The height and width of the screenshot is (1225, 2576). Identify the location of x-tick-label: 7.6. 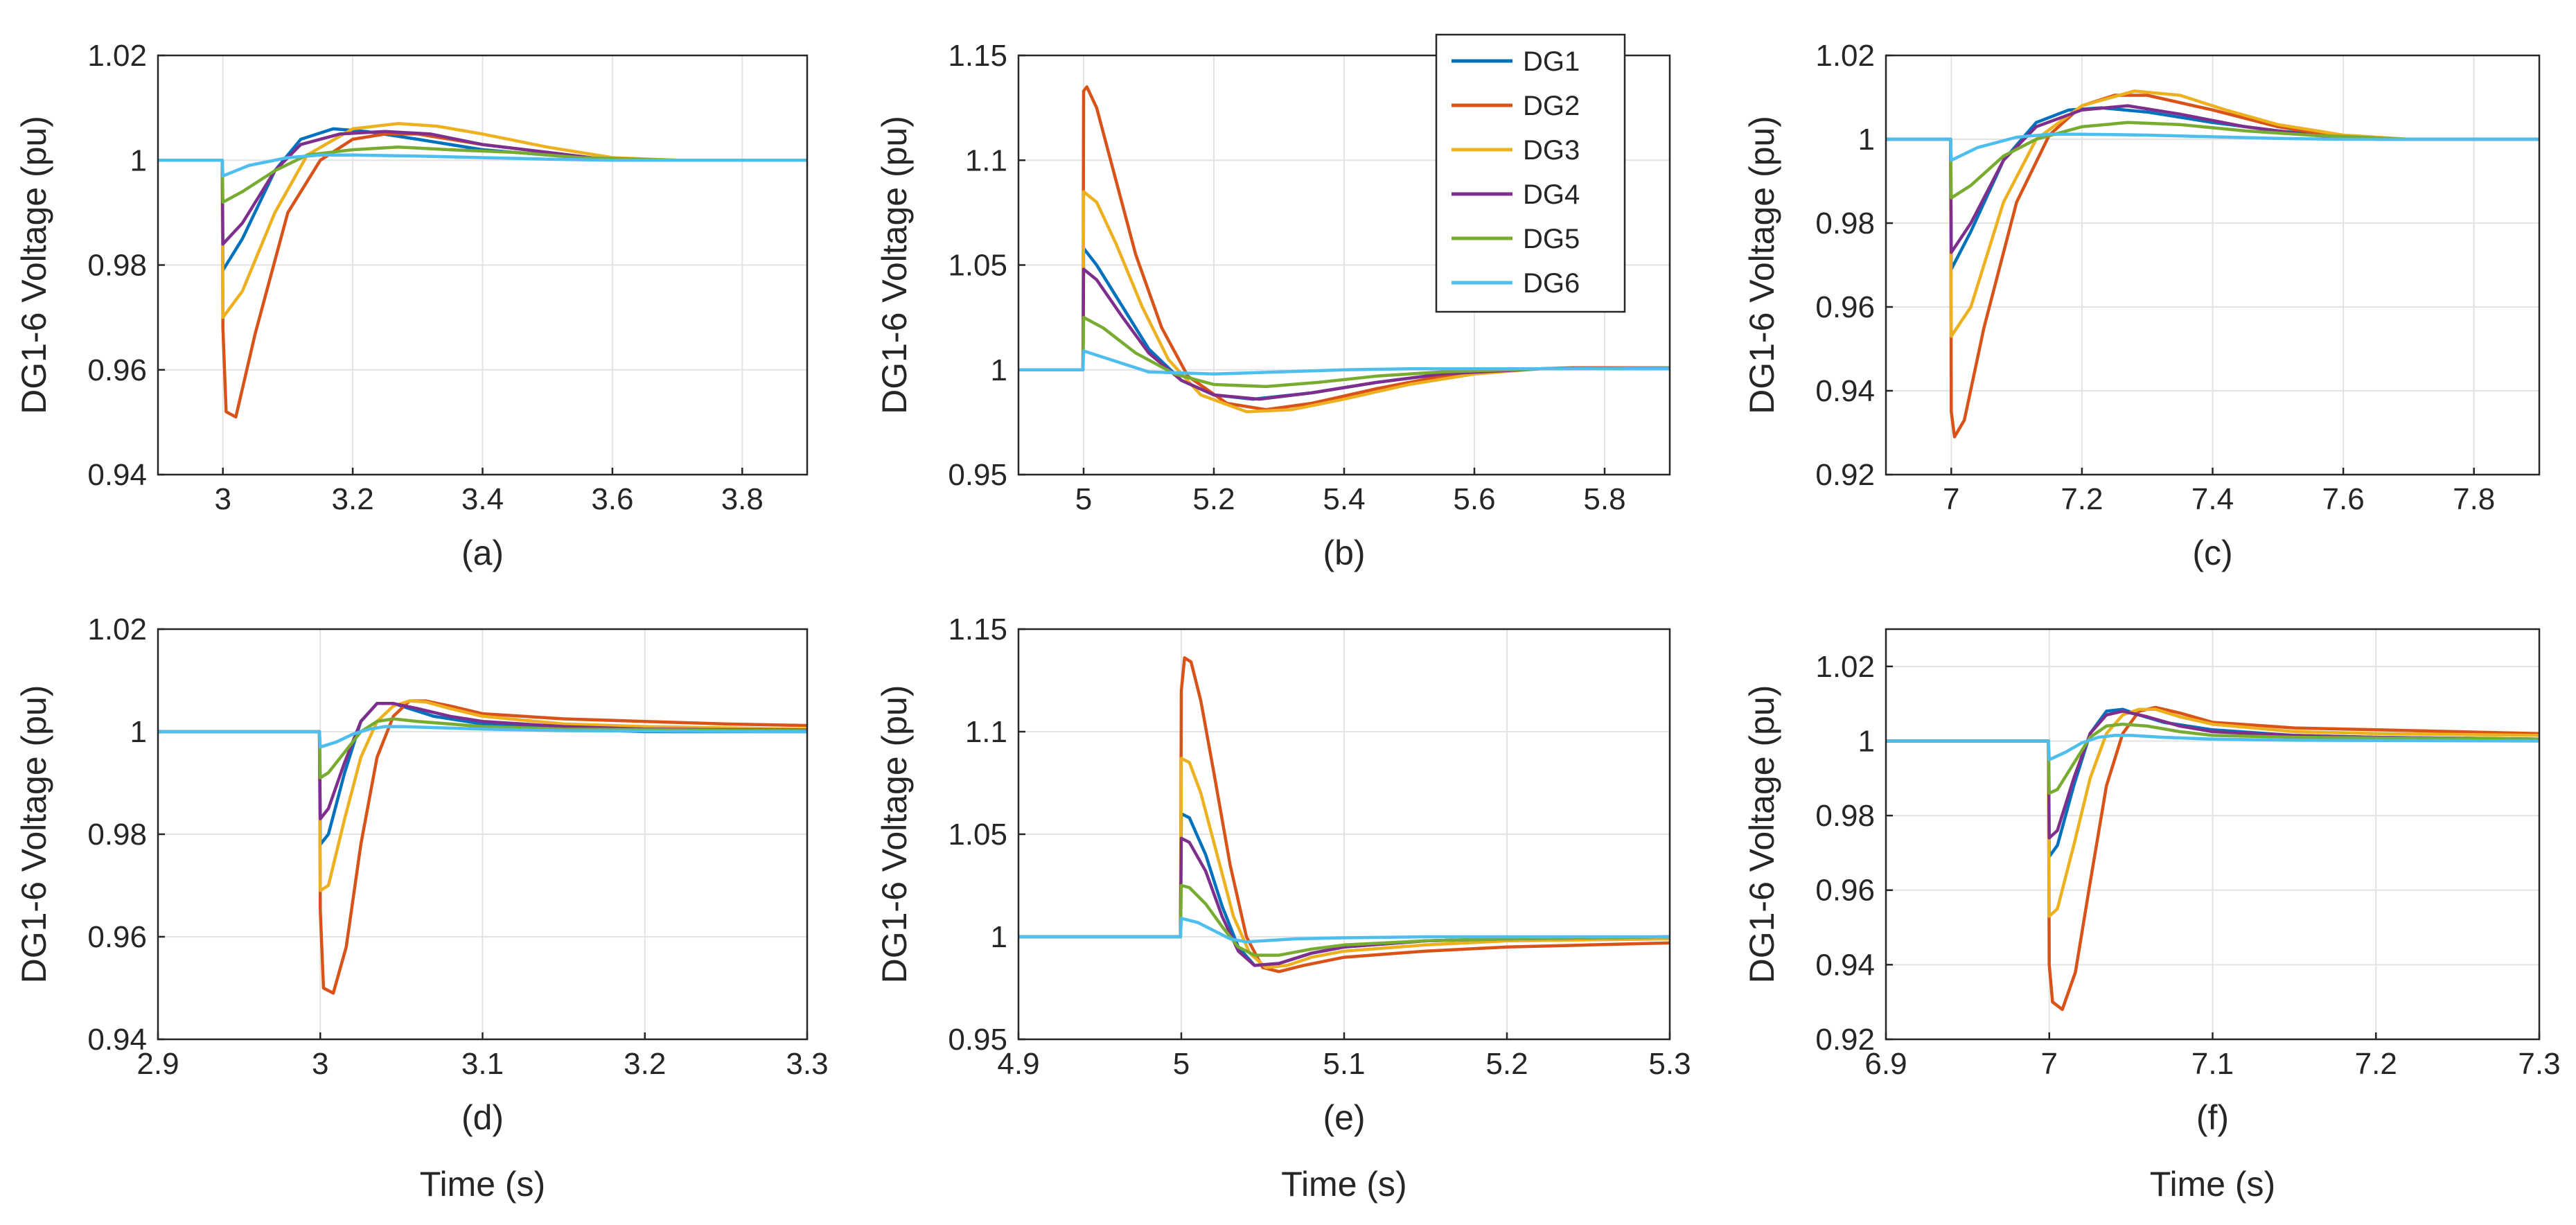
(2344, 499).